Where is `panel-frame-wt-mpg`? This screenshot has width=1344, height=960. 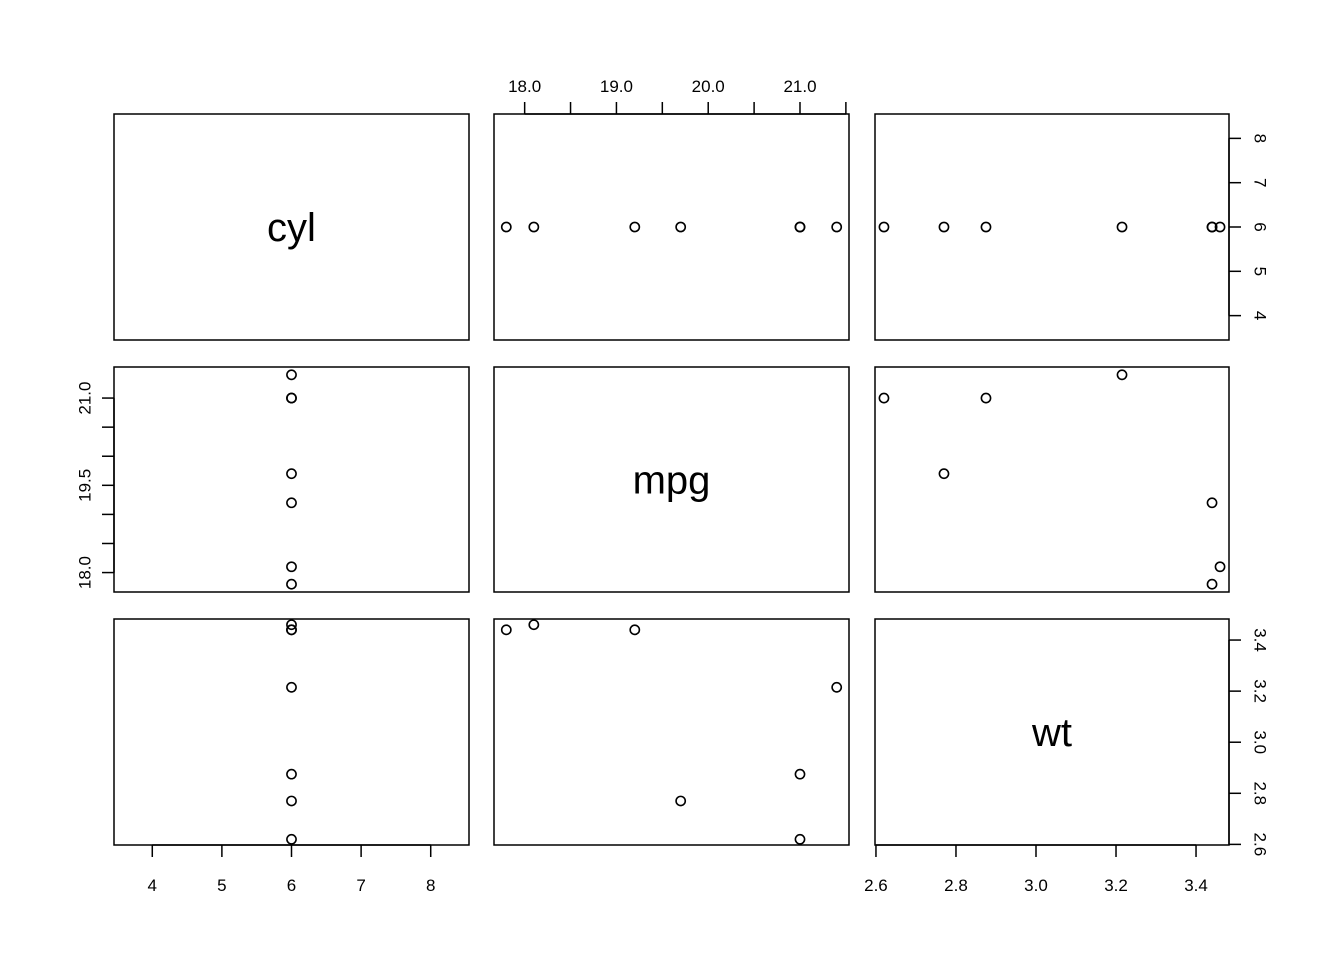
panel-frame-wt-mpg is located at coordinates (671, 732).